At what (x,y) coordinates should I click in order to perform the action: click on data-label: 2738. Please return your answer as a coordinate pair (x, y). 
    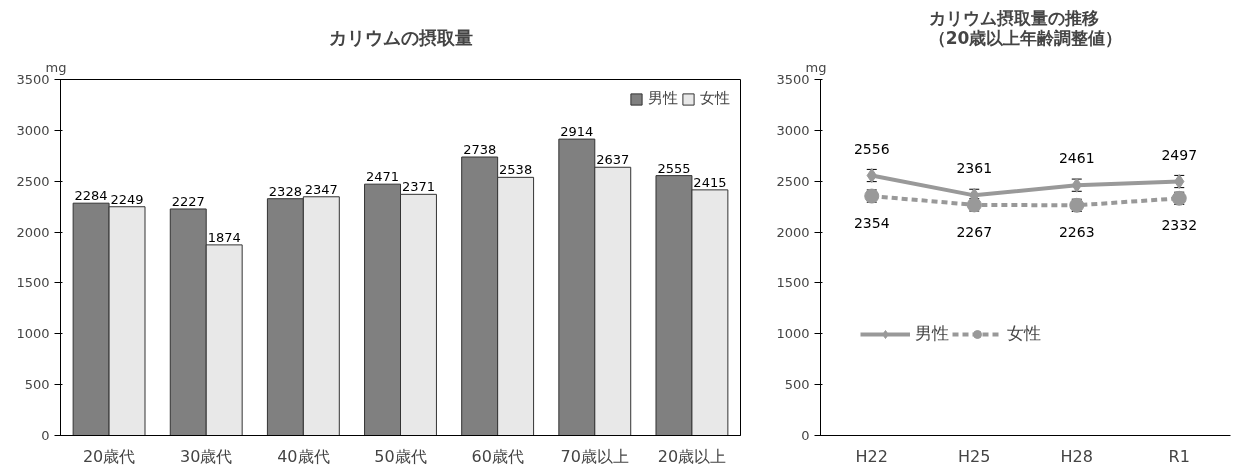
    Looking at the image, I should click on (480, 150).